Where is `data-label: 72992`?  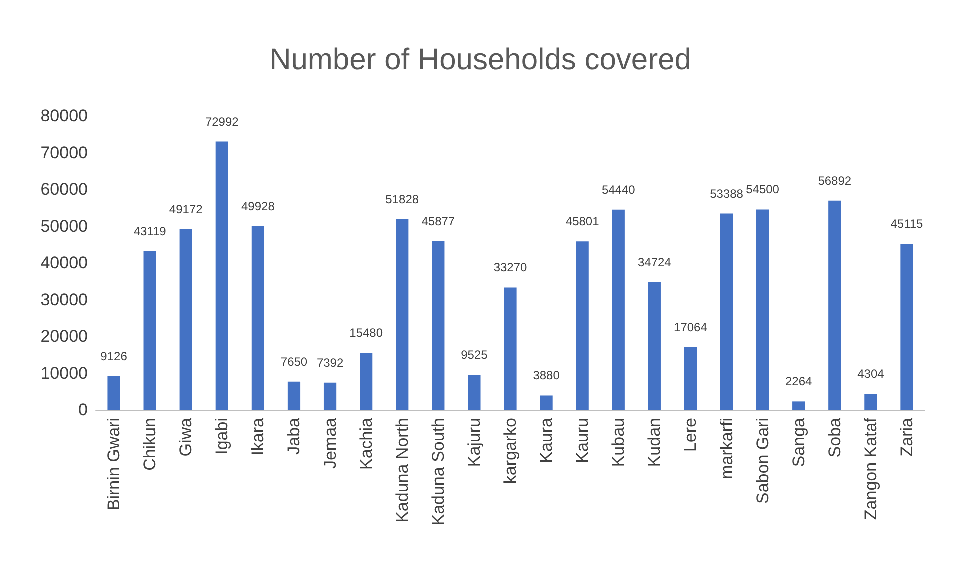 data-label: 72992 is located at coordinates (222, 121).